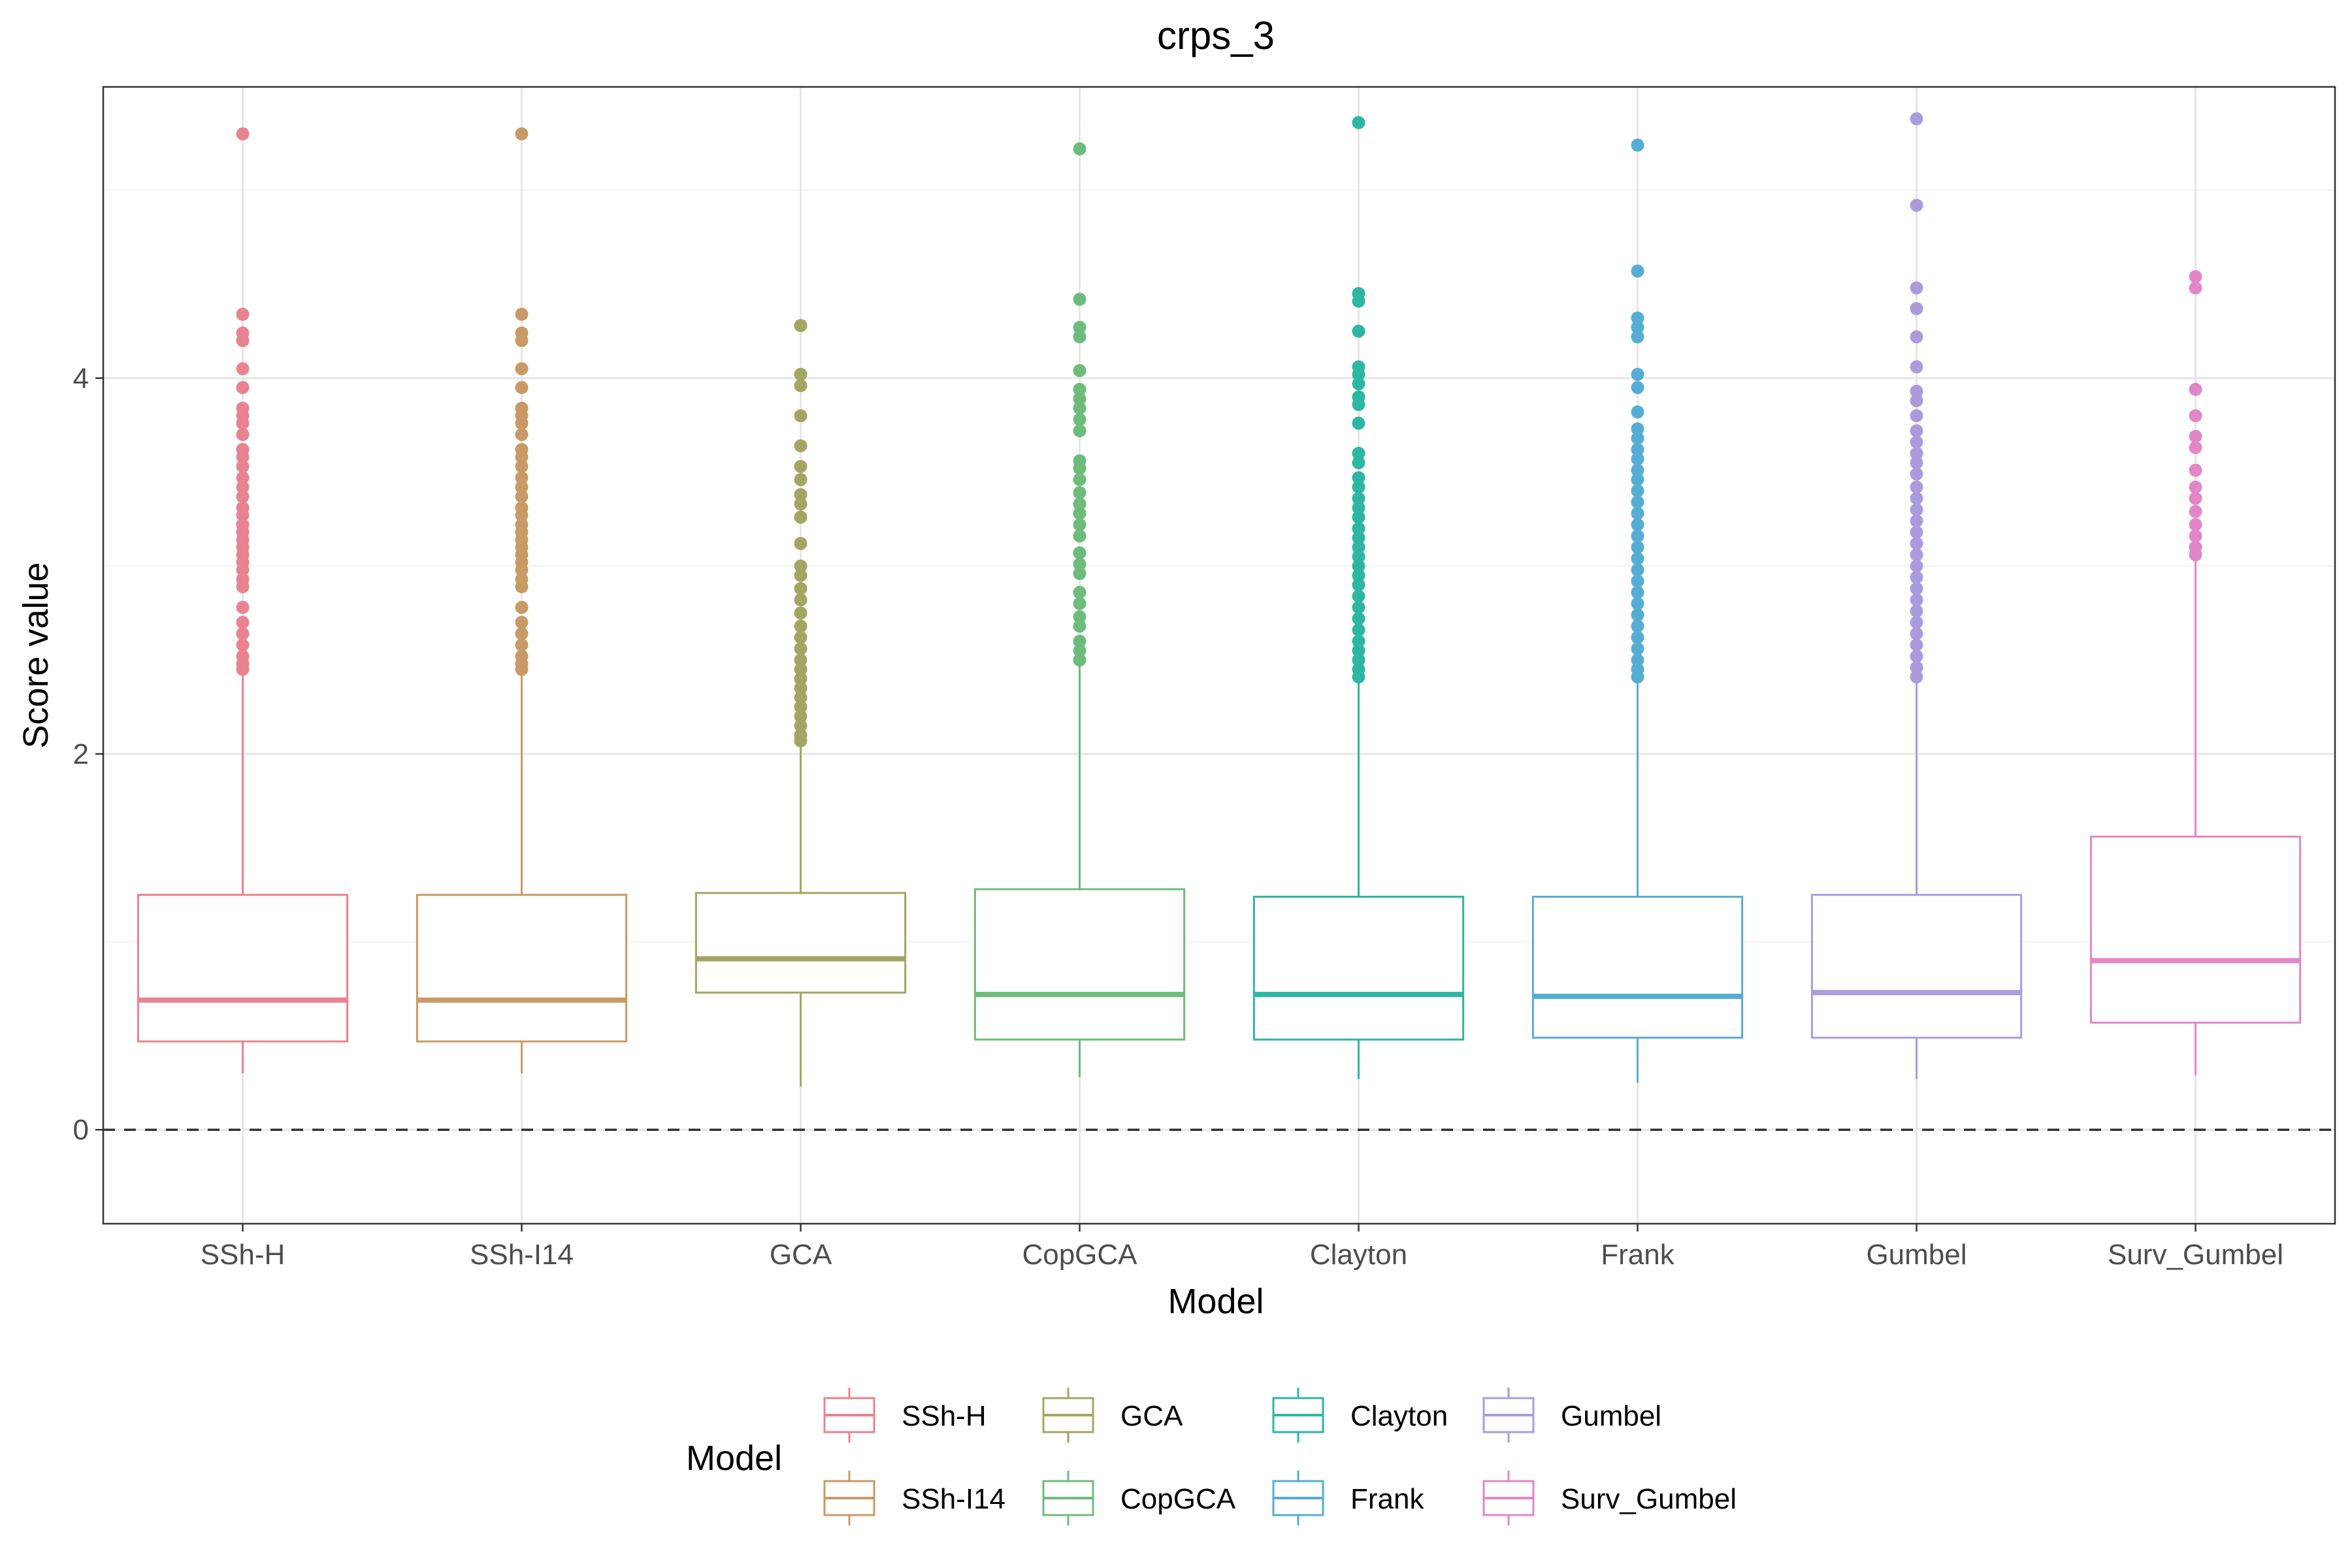 The height and width of the screenshot is (1568, 2352). I want to click on boxplot-Surv_Gumbel, so click(2195, 672).